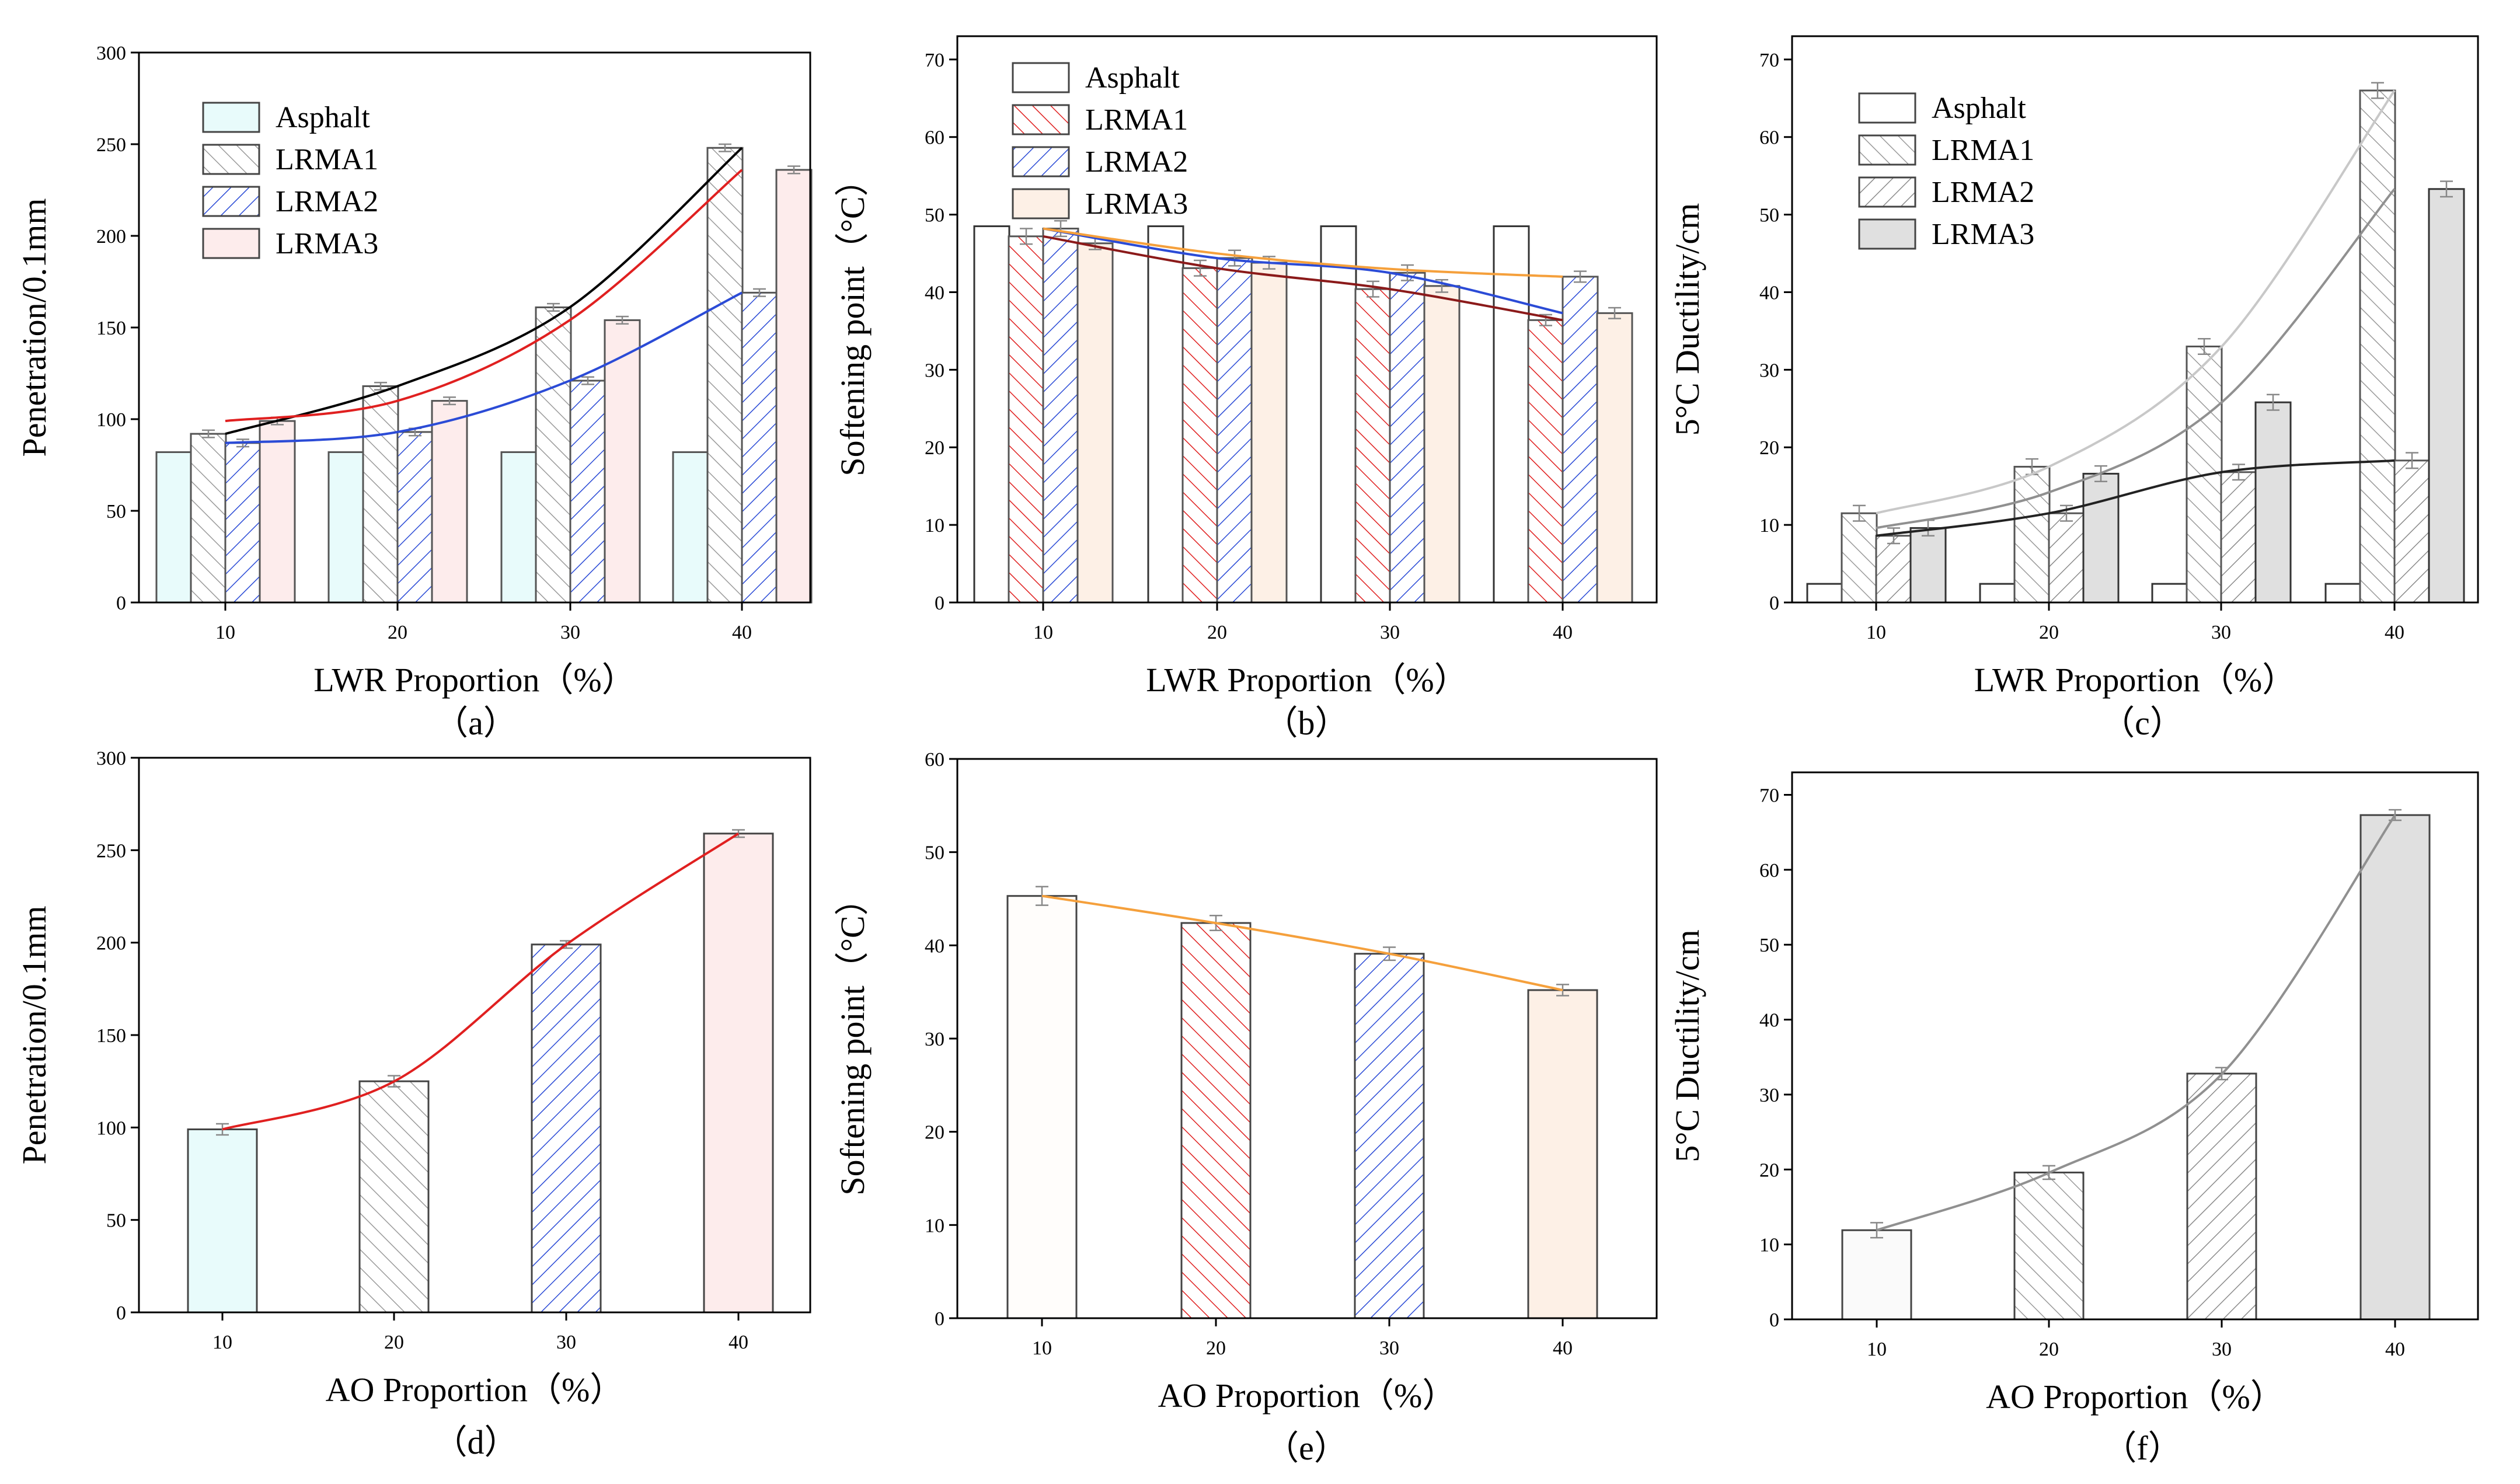 This screenshot has height=1484, width=2520. I want to click on x-tick-label-e-30: 30, so click(1389, 1348).